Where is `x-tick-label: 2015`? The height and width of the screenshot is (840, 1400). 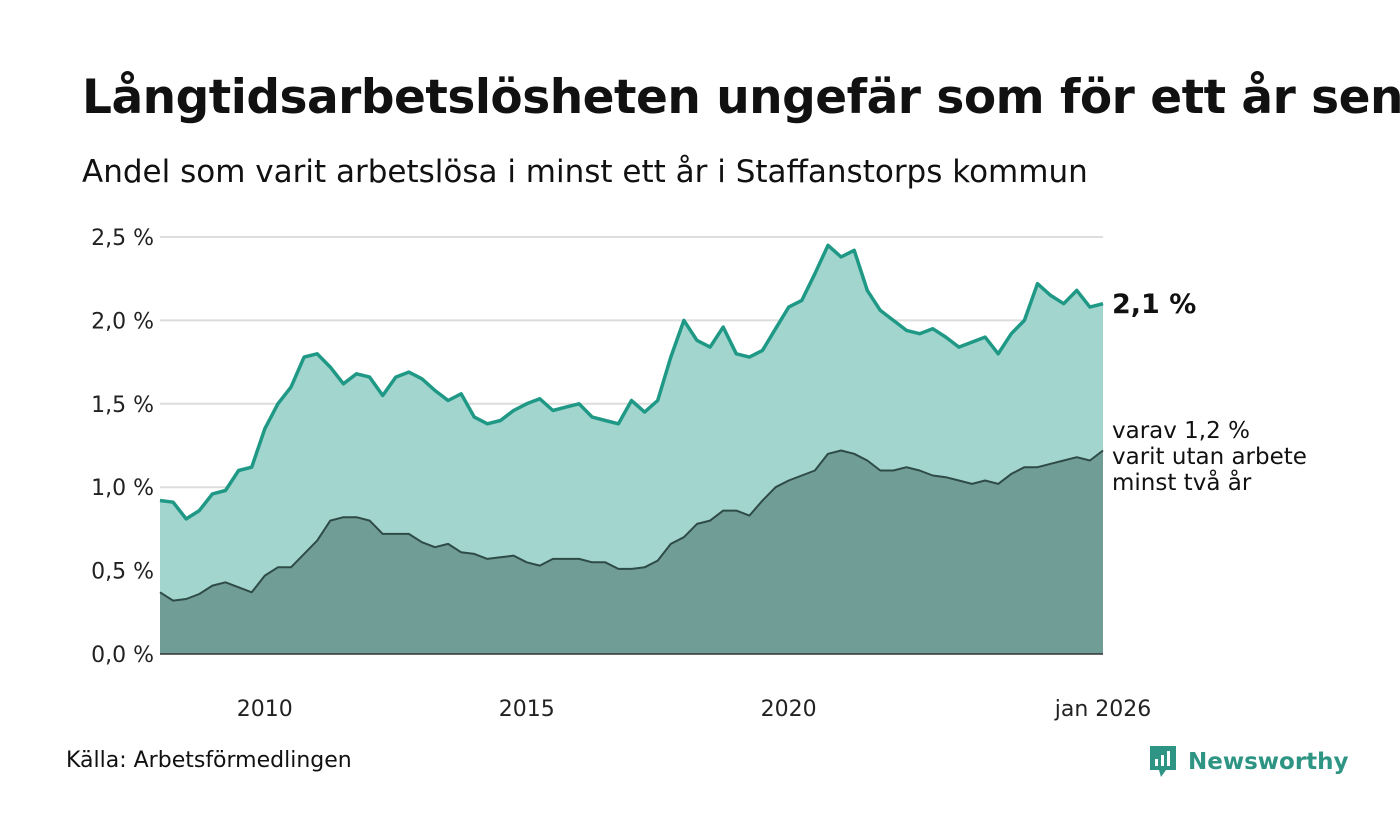 x-tick-label: 2015 is located at coordinates (527, 709).